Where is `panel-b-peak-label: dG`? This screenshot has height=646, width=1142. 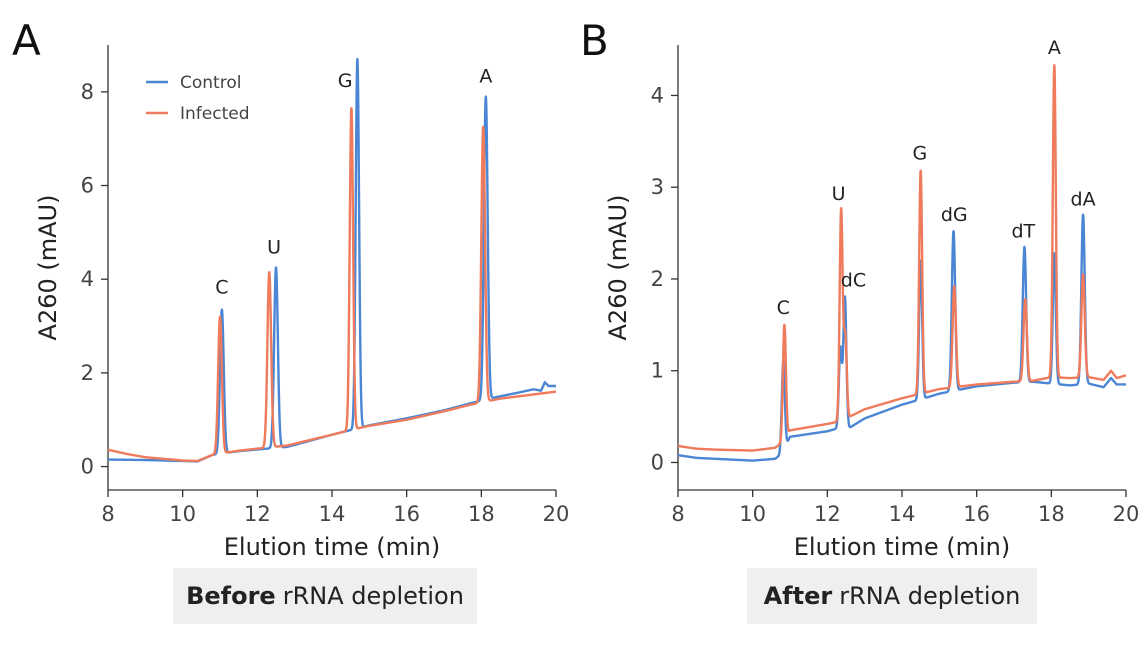 panel-b-peak-label: dG is located at coordinates (954, 215).